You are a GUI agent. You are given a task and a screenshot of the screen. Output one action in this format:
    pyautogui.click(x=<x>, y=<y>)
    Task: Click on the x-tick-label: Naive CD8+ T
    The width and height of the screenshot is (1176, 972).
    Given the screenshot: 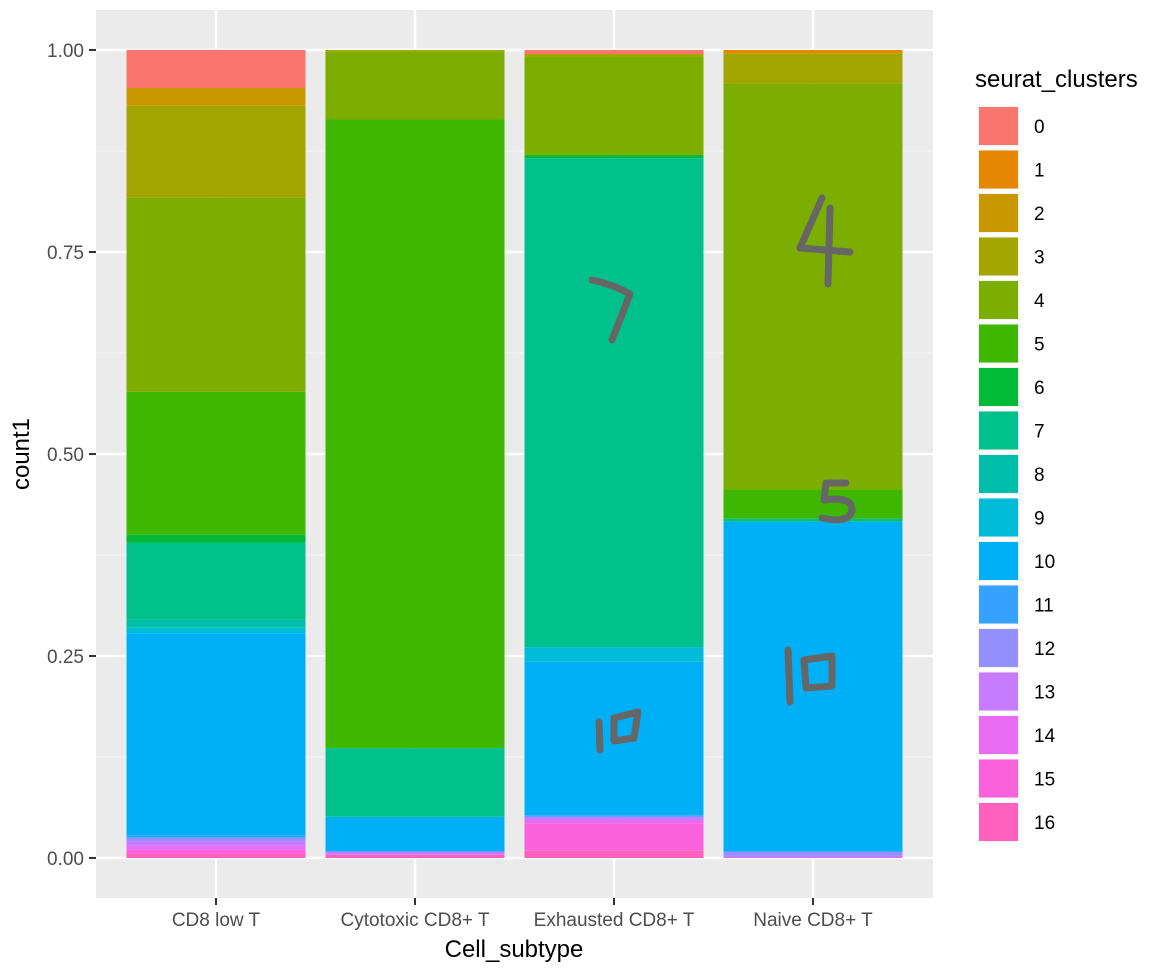 What is the action you would take?
    pyautogui.click(x=813, y=920)
    